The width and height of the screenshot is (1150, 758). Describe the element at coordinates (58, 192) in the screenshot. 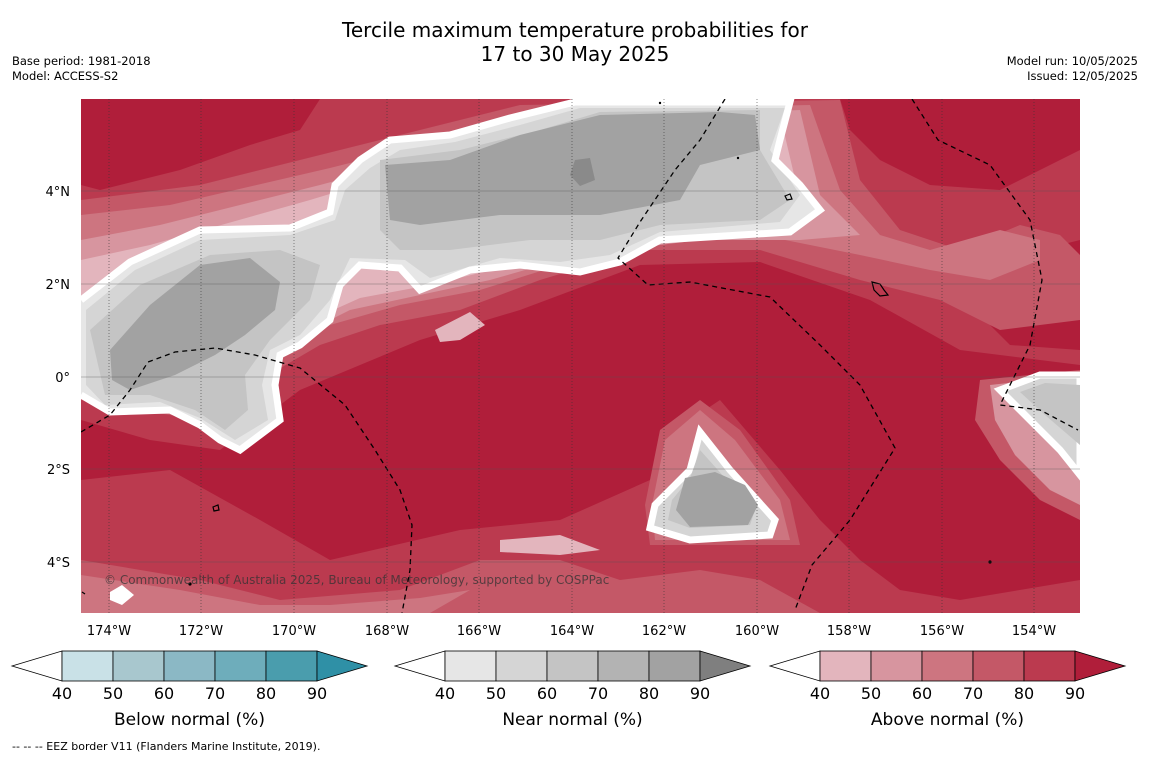

I see `lat-label: 4°N` at that location.